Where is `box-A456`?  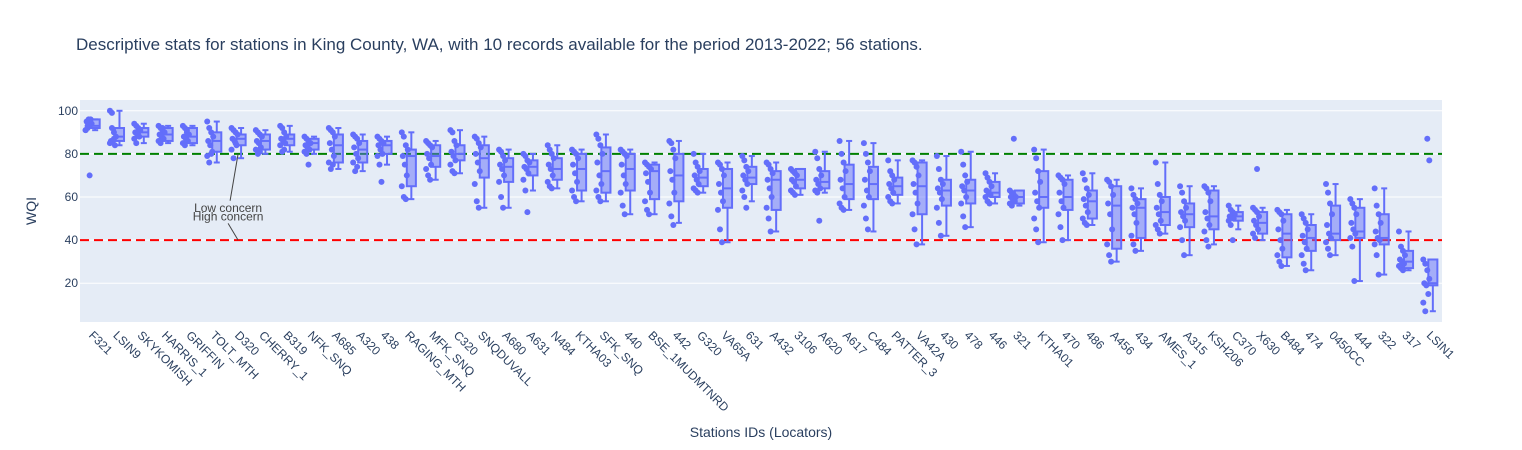
box-A456 is located at coordinates (1113, 220).